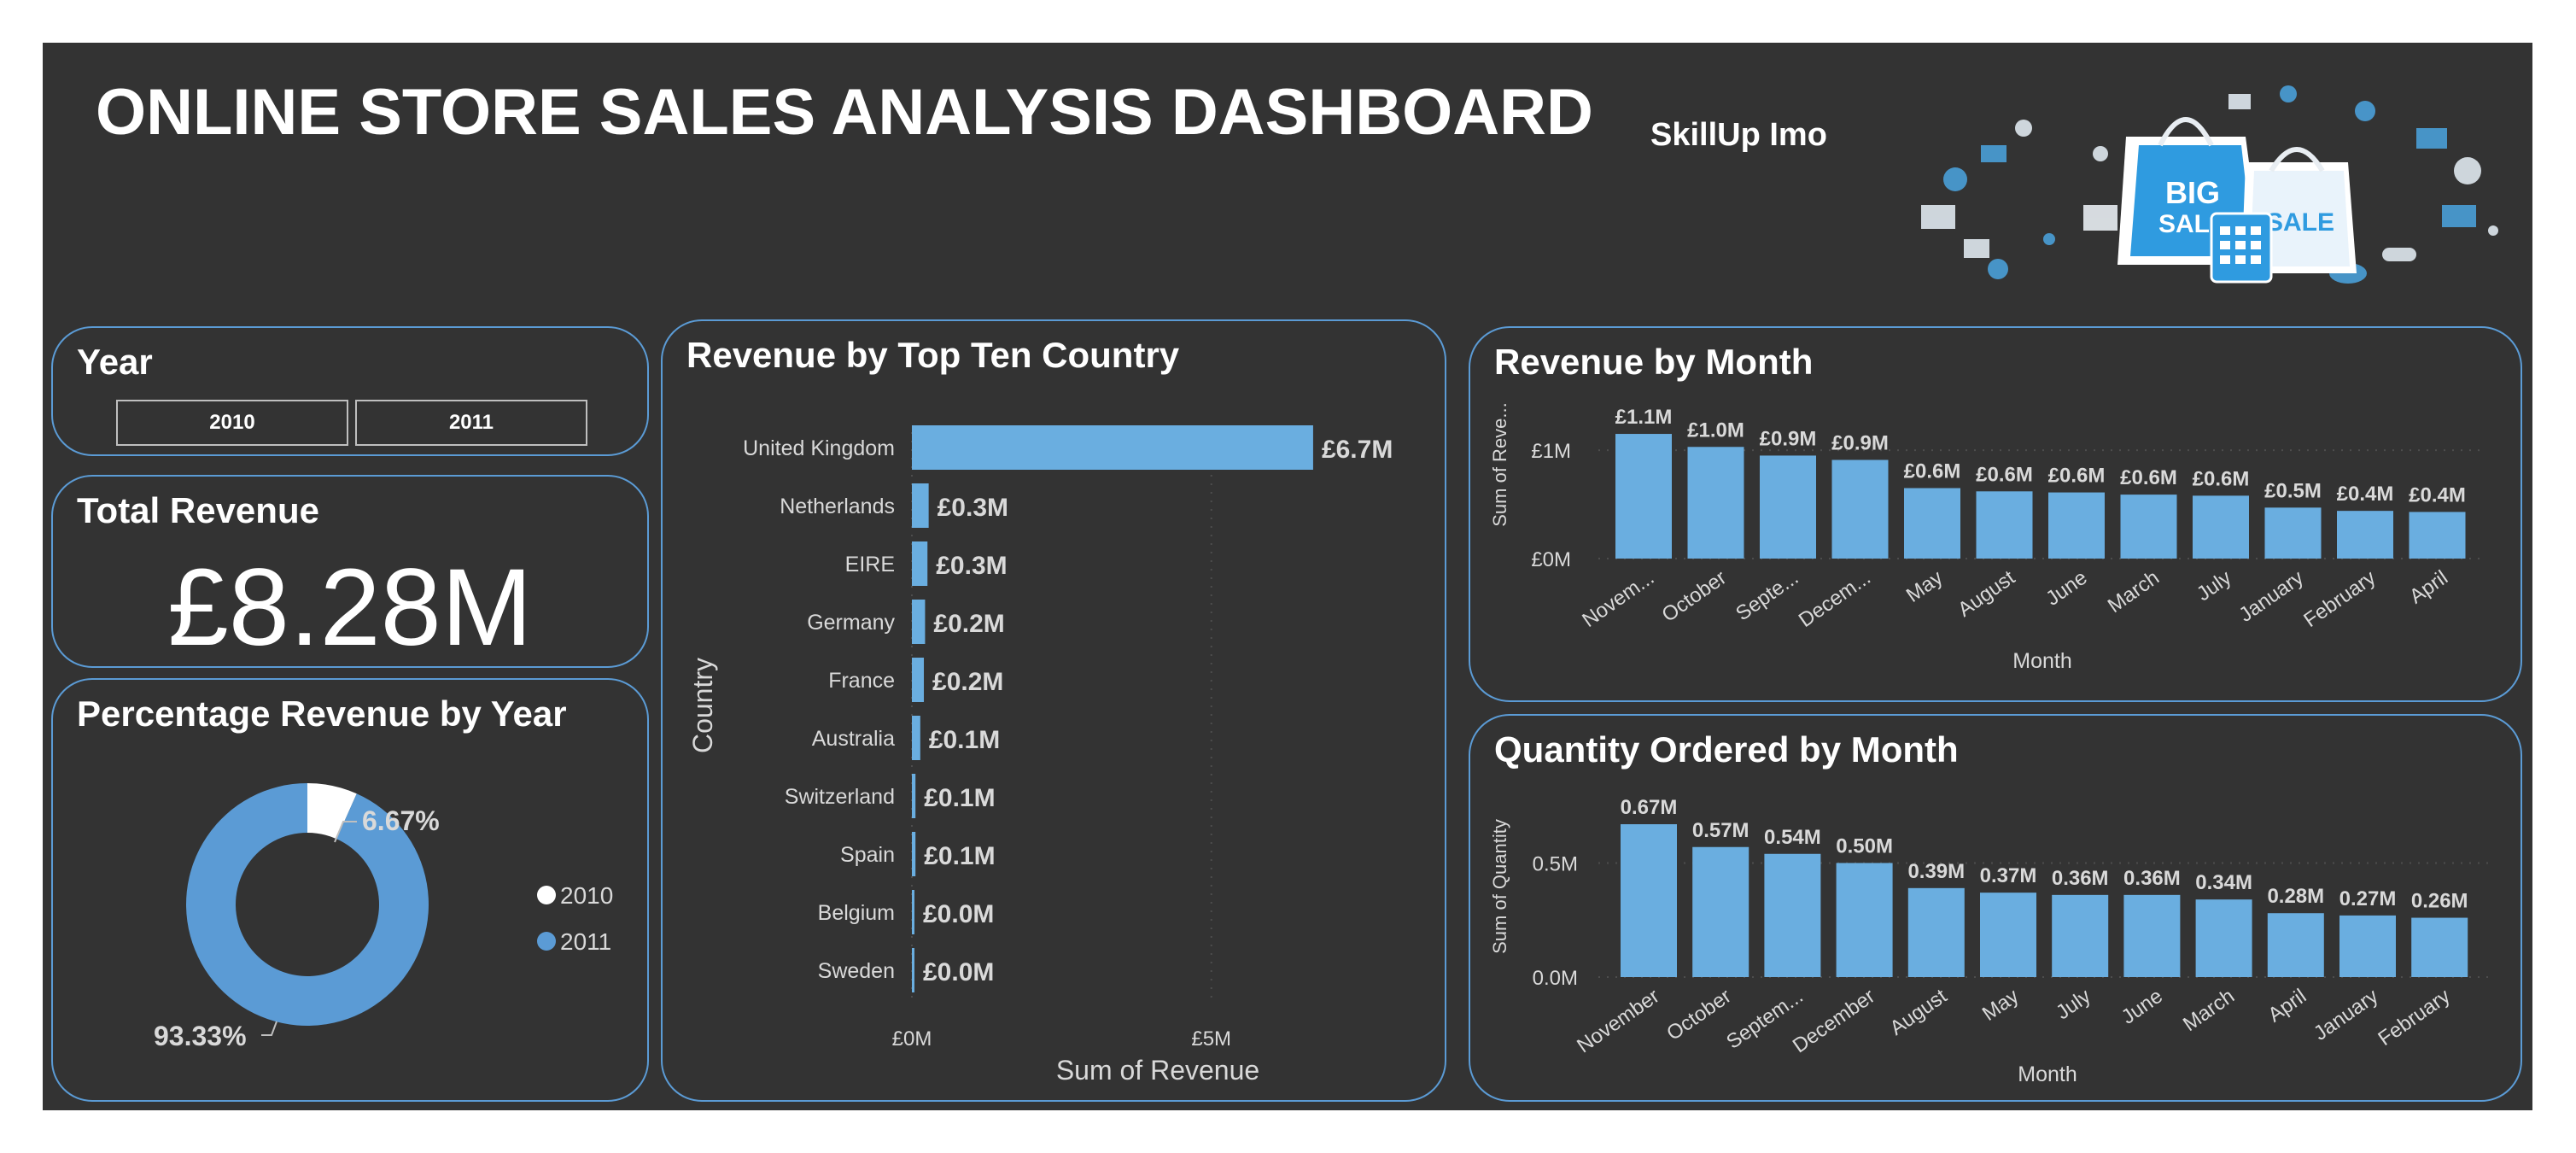 The width and height of the screenshot is (2576, 1153). What do you see at coordinates (1649, 807) in the screenshot?
I see `month-data-label: 0.67M` at bounding box center [1649, 807].